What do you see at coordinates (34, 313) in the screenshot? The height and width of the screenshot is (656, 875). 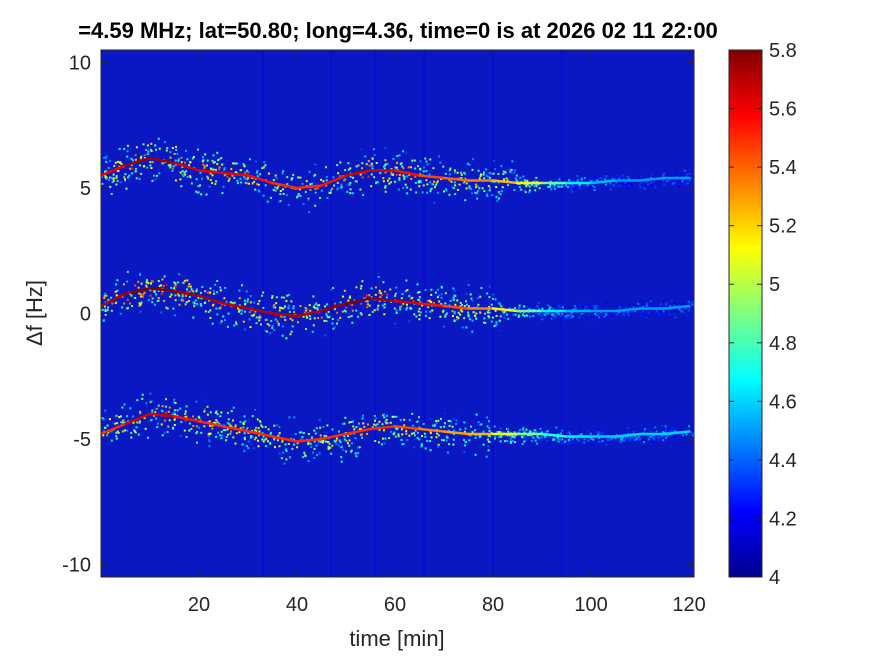 I see `y-axis-label: Δf [Hz]` at bounding box center [34, 313].